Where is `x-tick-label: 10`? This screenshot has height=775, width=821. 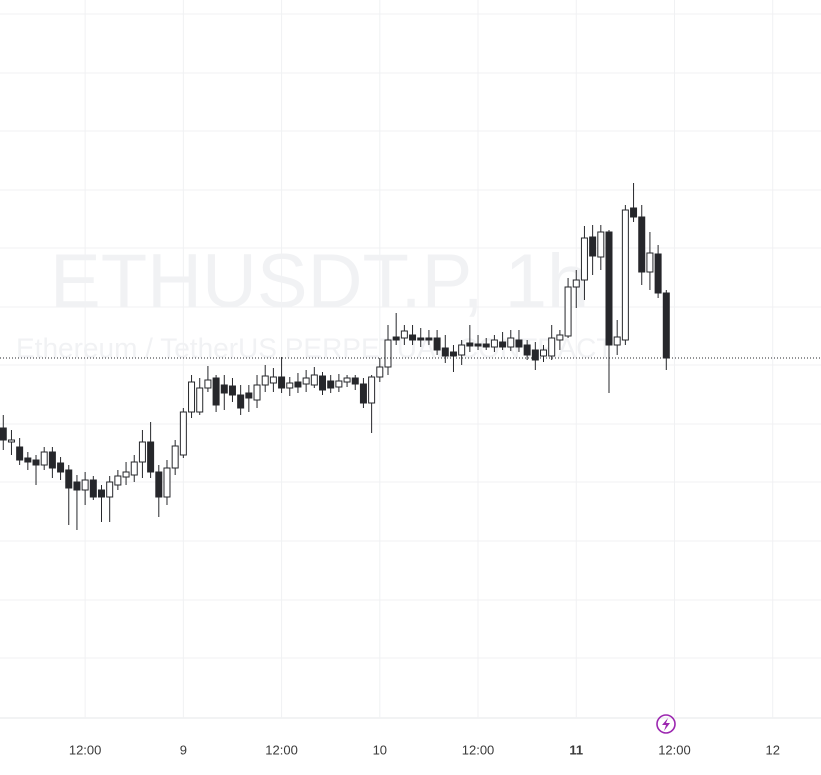
x-tick-label: 10 is located at coordinates (380, 749).